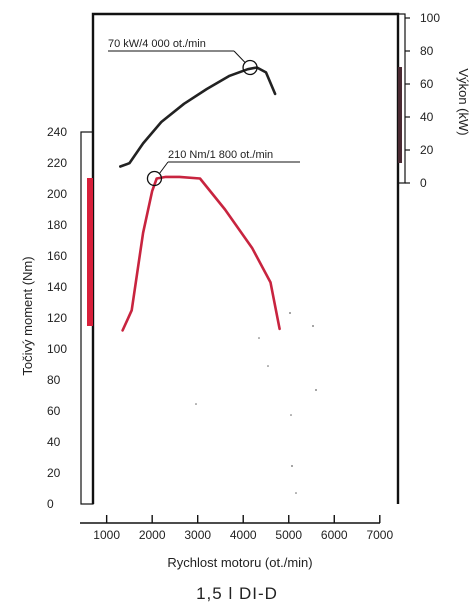  I want to click on y-left-tick-label: 100, so click(57, 349).